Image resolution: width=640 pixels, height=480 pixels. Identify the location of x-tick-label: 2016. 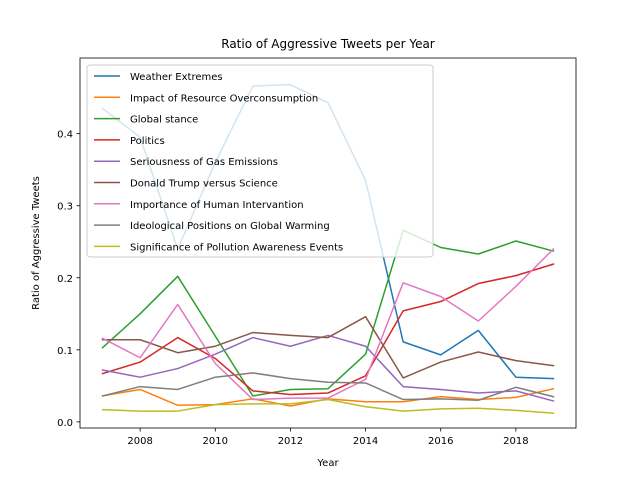
(440, 441).